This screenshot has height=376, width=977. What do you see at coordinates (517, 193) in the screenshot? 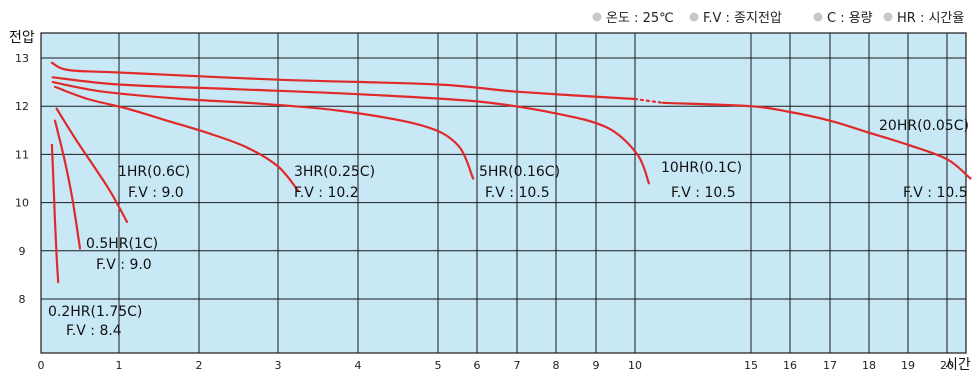
I see `curve-fv-5hr: F.V : 10.5` at bounding box center [517, 193].